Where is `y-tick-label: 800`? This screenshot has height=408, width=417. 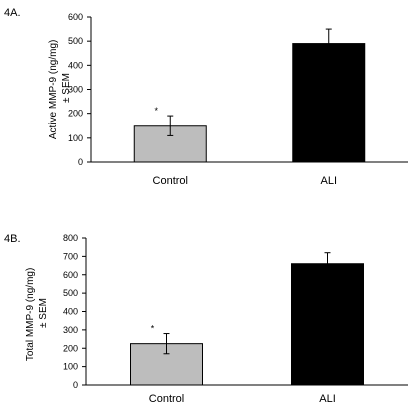
y-tick-label: 800 is located at coordinates (70, 238).